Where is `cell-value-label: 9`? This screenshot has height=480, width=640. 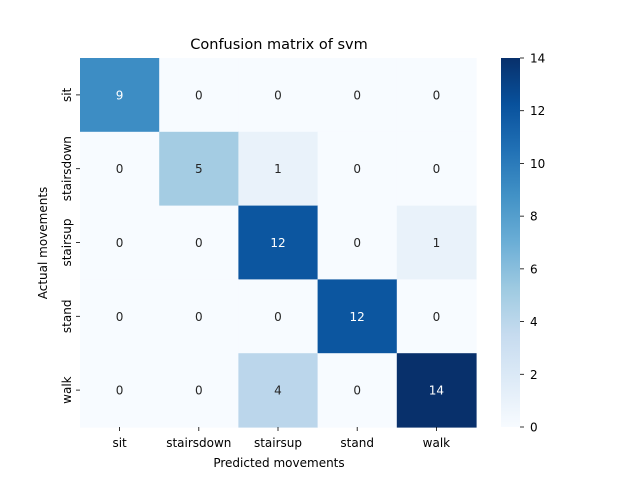
cell-value-label: 9 is located at coordinates (120, 95).